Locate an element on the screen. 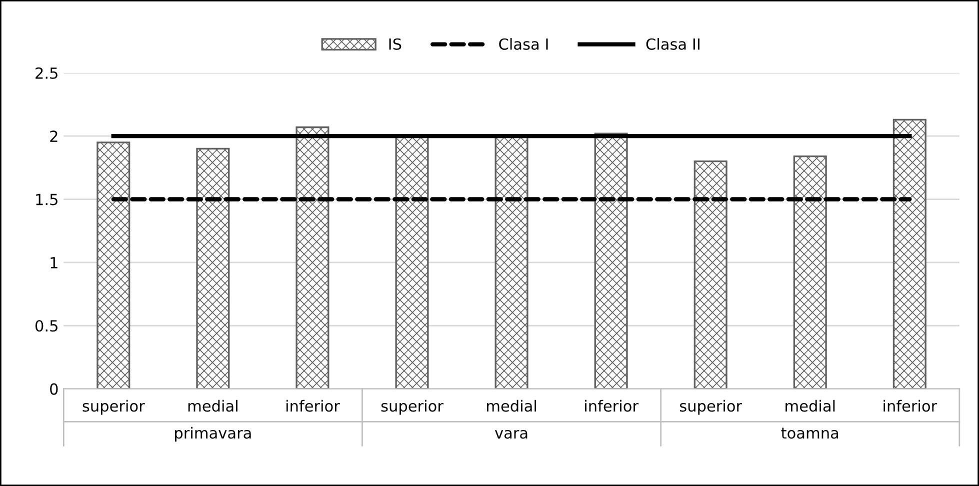  y-tick-label: 2 is located at coordinates (54, 136).